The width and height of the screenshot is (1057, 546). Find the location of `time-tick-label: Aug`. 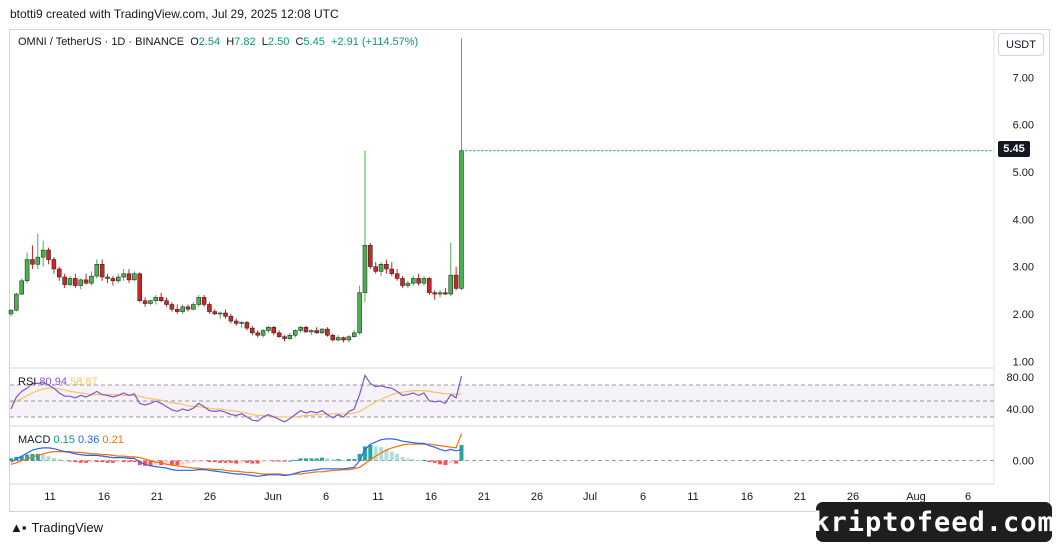

time-tick-label: Aug is located at coordinates (916, 497).